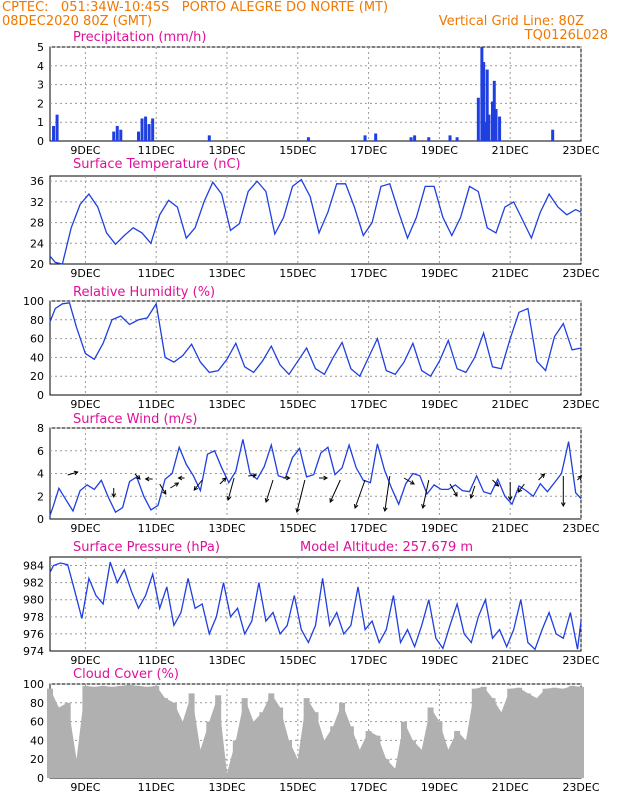 Image resolution: width=618 pixels, height=800 pixels. Describe the element at coordinates (37, 243) in the screenshot. I see `temp-ytick-label: 24` at that location.